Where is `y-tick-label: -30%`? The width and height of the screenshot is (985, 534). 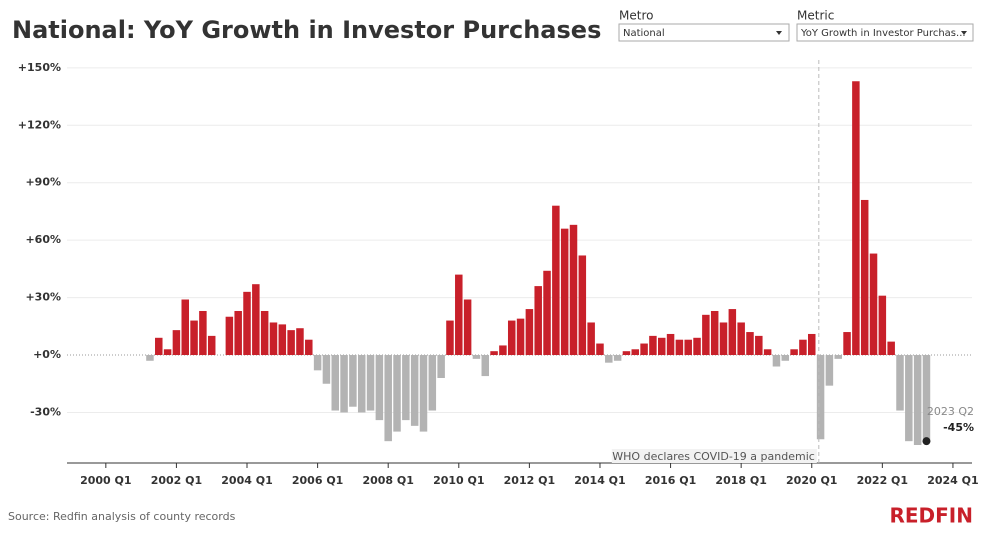
y-tick-label: -30% is located at coordinates (45, 411).